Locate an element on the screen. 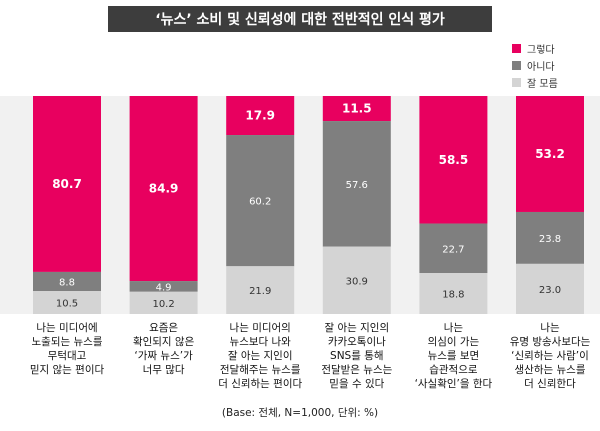 This screenshot has height=431, width=600. data-label-no: 57.6 is located at coordinates (357, 185).